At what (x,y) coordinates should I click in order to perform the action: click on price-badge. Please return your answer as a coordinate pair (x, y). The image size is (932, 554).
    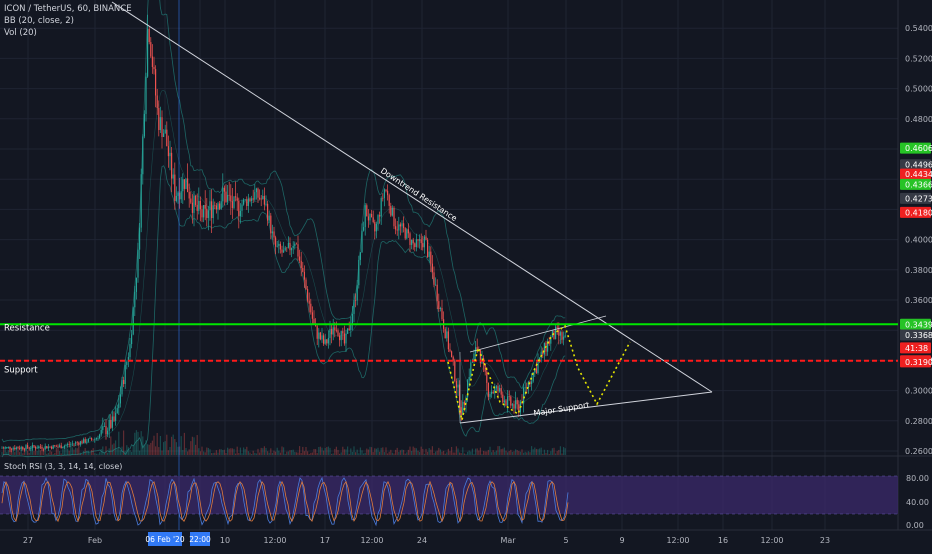
    Looking at the image, I should click on (915, 184).